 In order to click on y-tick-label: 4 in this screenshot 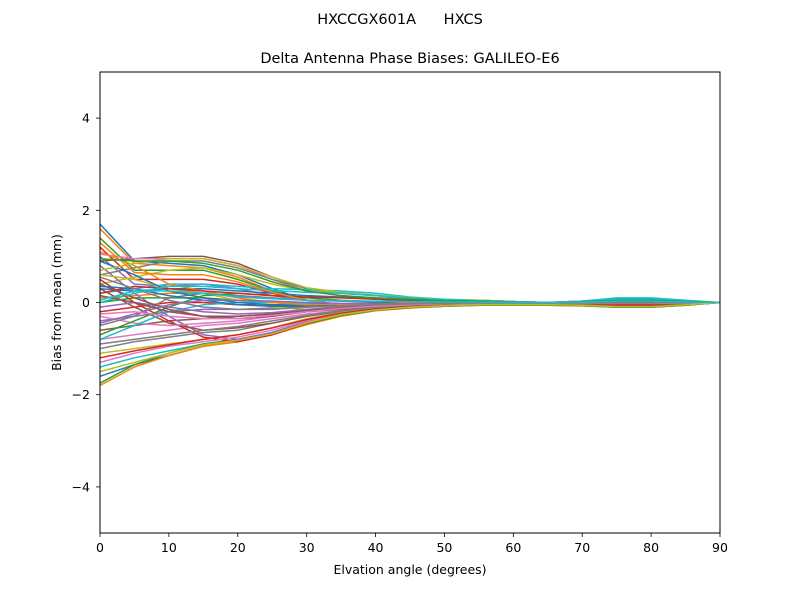, I will do `click(86, 118)`.